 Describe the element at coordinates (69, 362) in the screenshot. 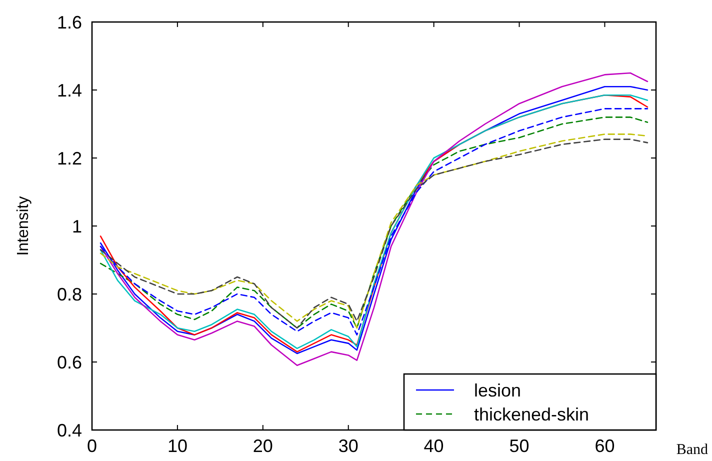

I see `y-tick-label: 0.6` at that location.